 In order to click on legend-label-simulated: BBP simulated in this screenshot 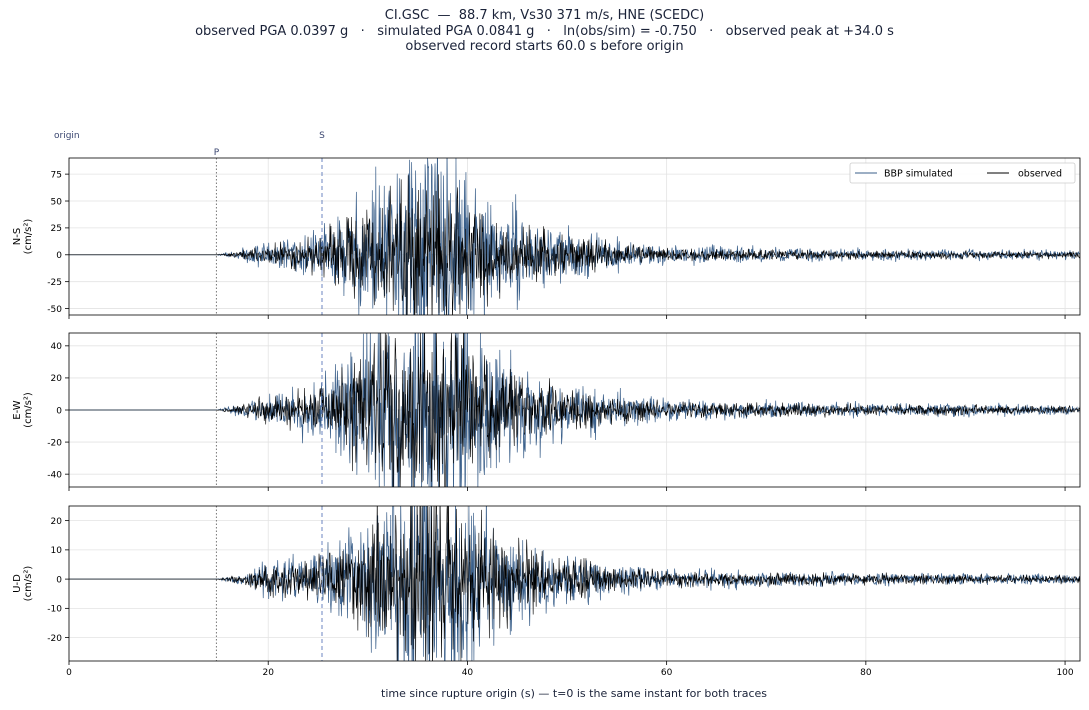, I will do `click(918, 174)`.